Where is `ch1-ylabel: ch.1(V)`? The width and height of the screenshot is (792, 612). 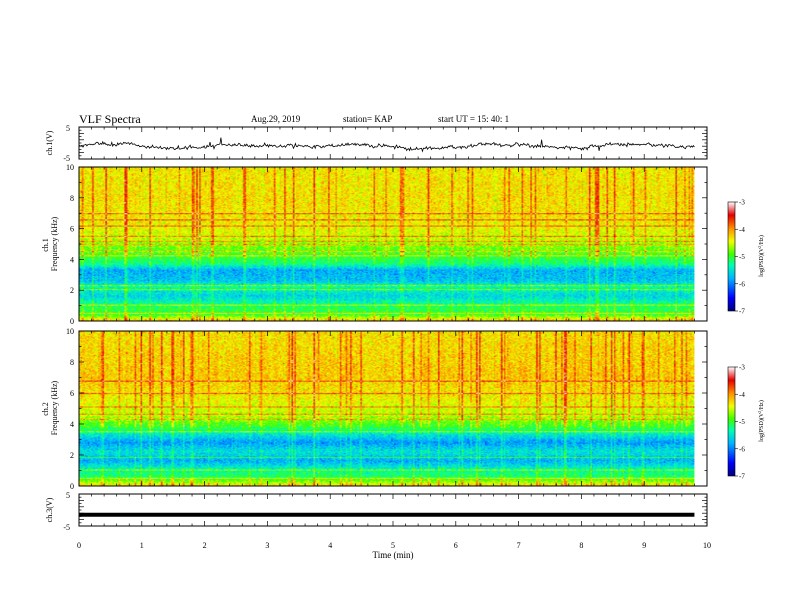 ch1-ylabel: ch.1(V) is located at coordinates (49, 142).